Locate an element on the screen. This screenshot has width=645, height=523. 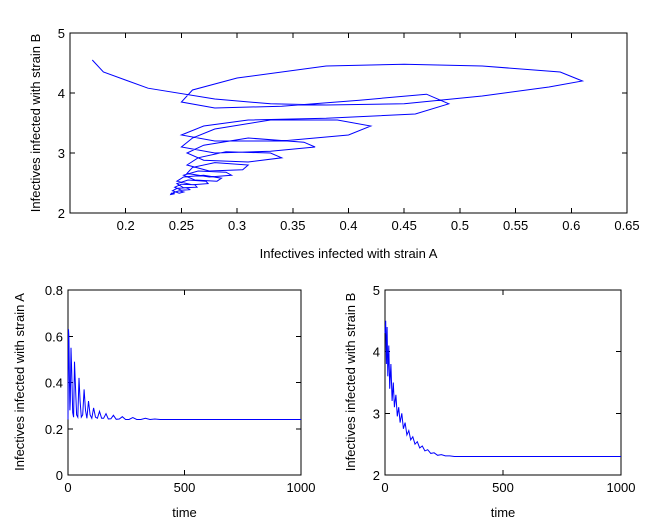
strain-a-time-plot-series is located at coordinates (184, 375).